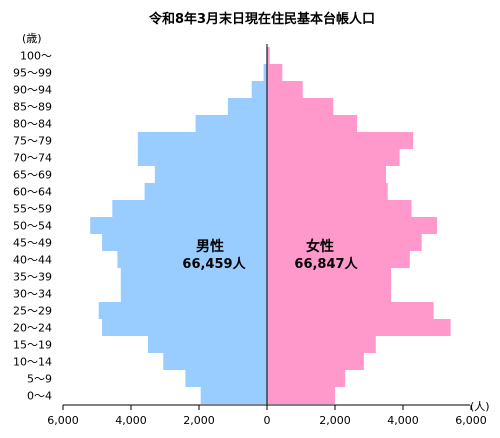 Image resolution: width=500 pixels, height=438 pixels. I want to click on male-bar-85～89, so click(247, 106).